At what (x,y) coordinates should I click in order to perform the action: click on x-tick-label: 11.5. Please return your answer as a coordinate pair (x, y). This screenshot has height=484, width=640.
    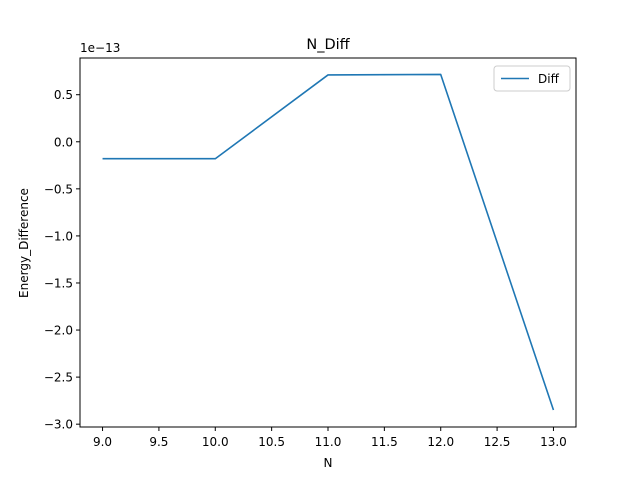
    Looking at the image, I should click on (384, 442).